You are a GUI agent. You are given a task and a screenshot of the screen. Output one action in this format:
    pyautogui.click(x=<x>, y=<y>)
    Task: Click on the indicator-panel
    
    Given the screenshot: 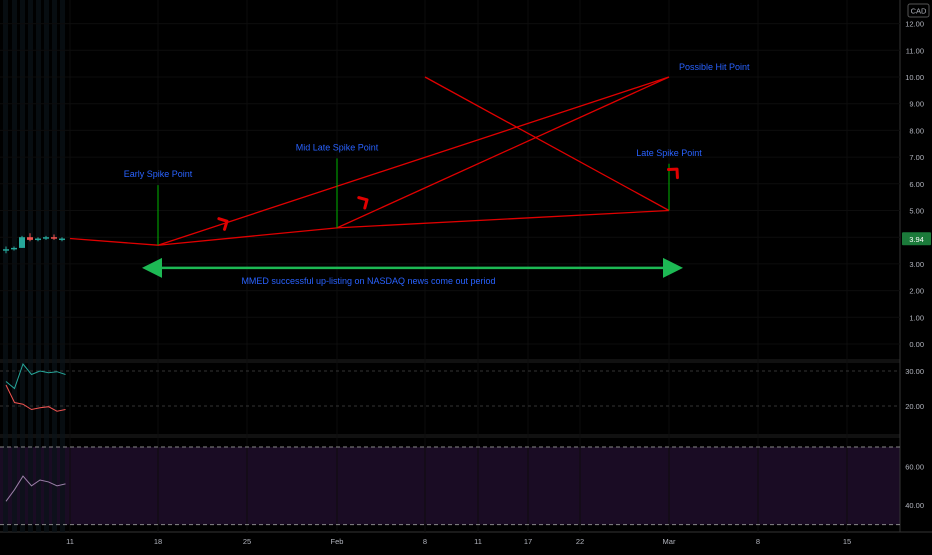 What is the action you would take?
    pyautogui.click(x=35, y=387)
    